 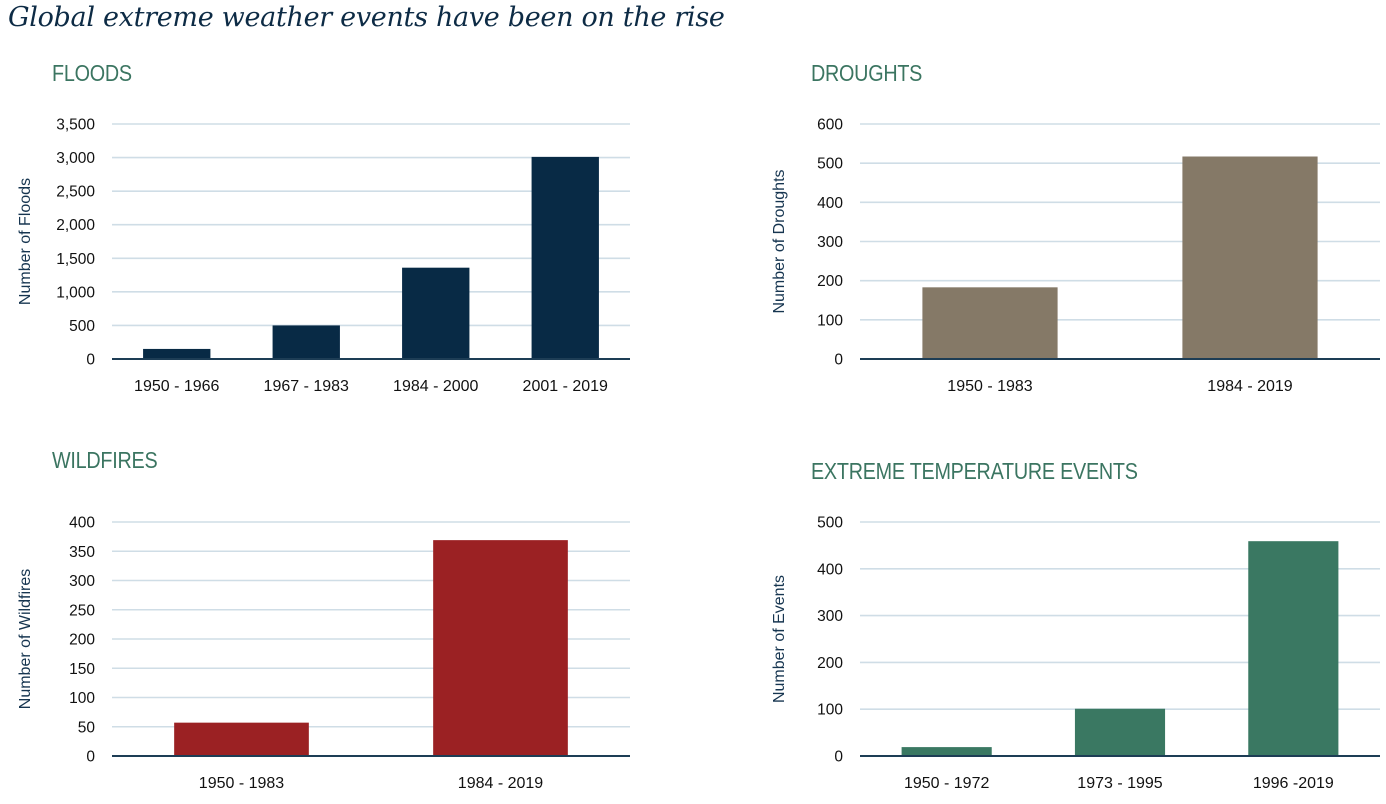 I want to click on extreme-temperature-y-tick-label: 100, so click(x=830, y=710).